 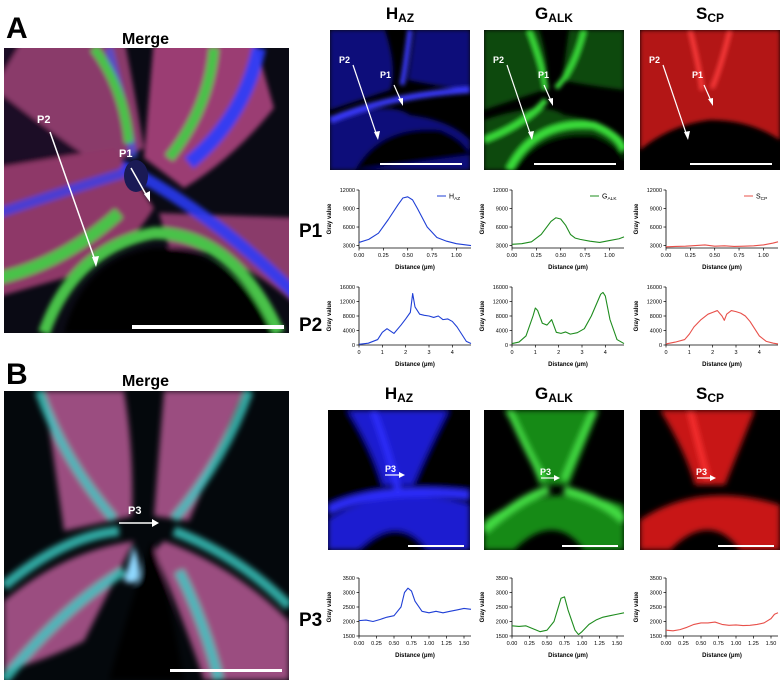 I want to click on channel-image-galk-a, so click(x=554, y=100).